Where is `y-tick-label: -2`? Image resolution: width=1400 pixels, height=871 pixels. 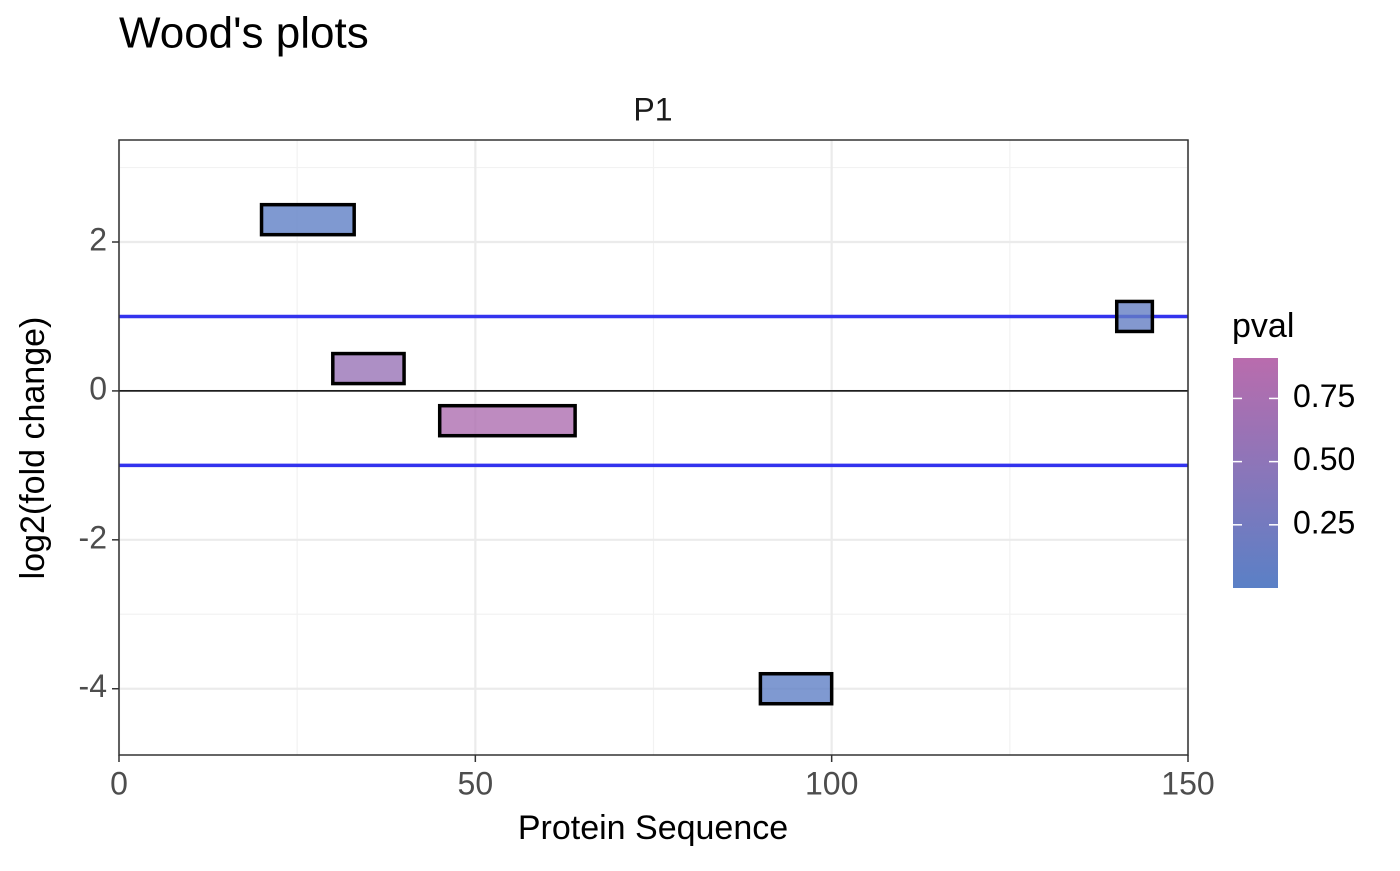
y-tick-label: -2 is located at coordinates (93, 537).